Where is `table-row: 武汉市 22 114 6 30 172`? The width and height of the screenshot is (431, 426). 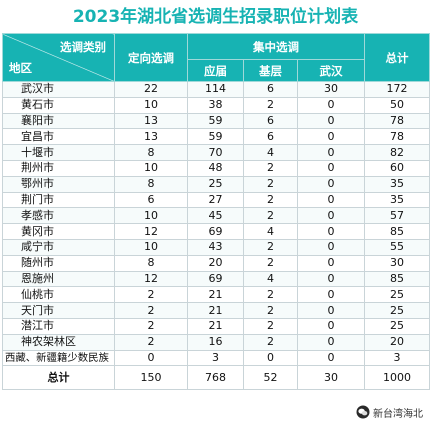
table-row: 武汉市 22 114 6 30 172 is located at coordinates (216, 89).